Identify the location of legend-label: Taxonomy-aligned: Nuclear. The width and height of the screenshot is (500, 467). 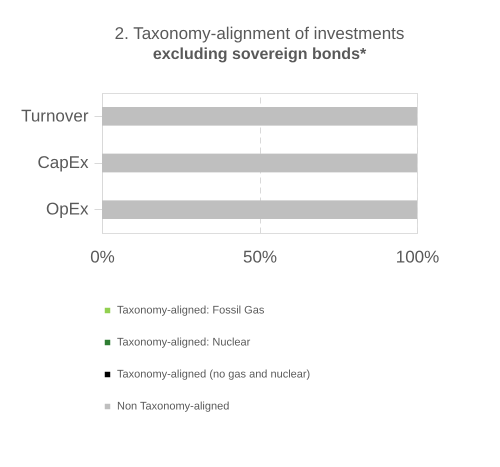
(184, 342).